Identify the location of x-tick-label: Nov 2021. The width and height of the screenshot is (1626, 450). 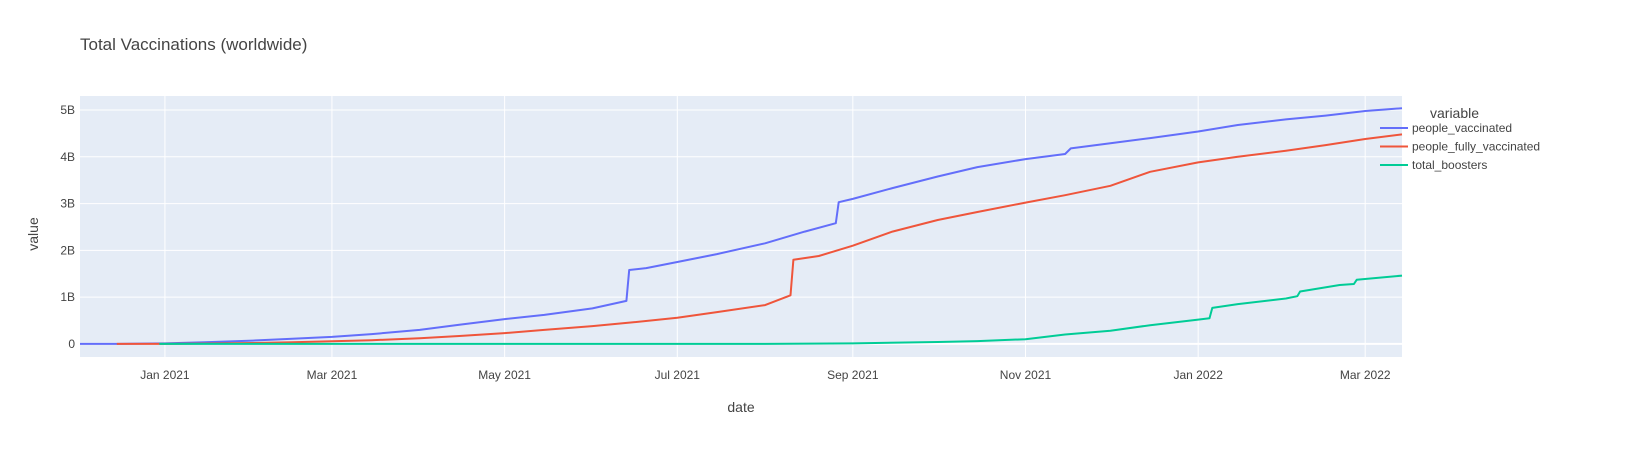
(1026, 375).